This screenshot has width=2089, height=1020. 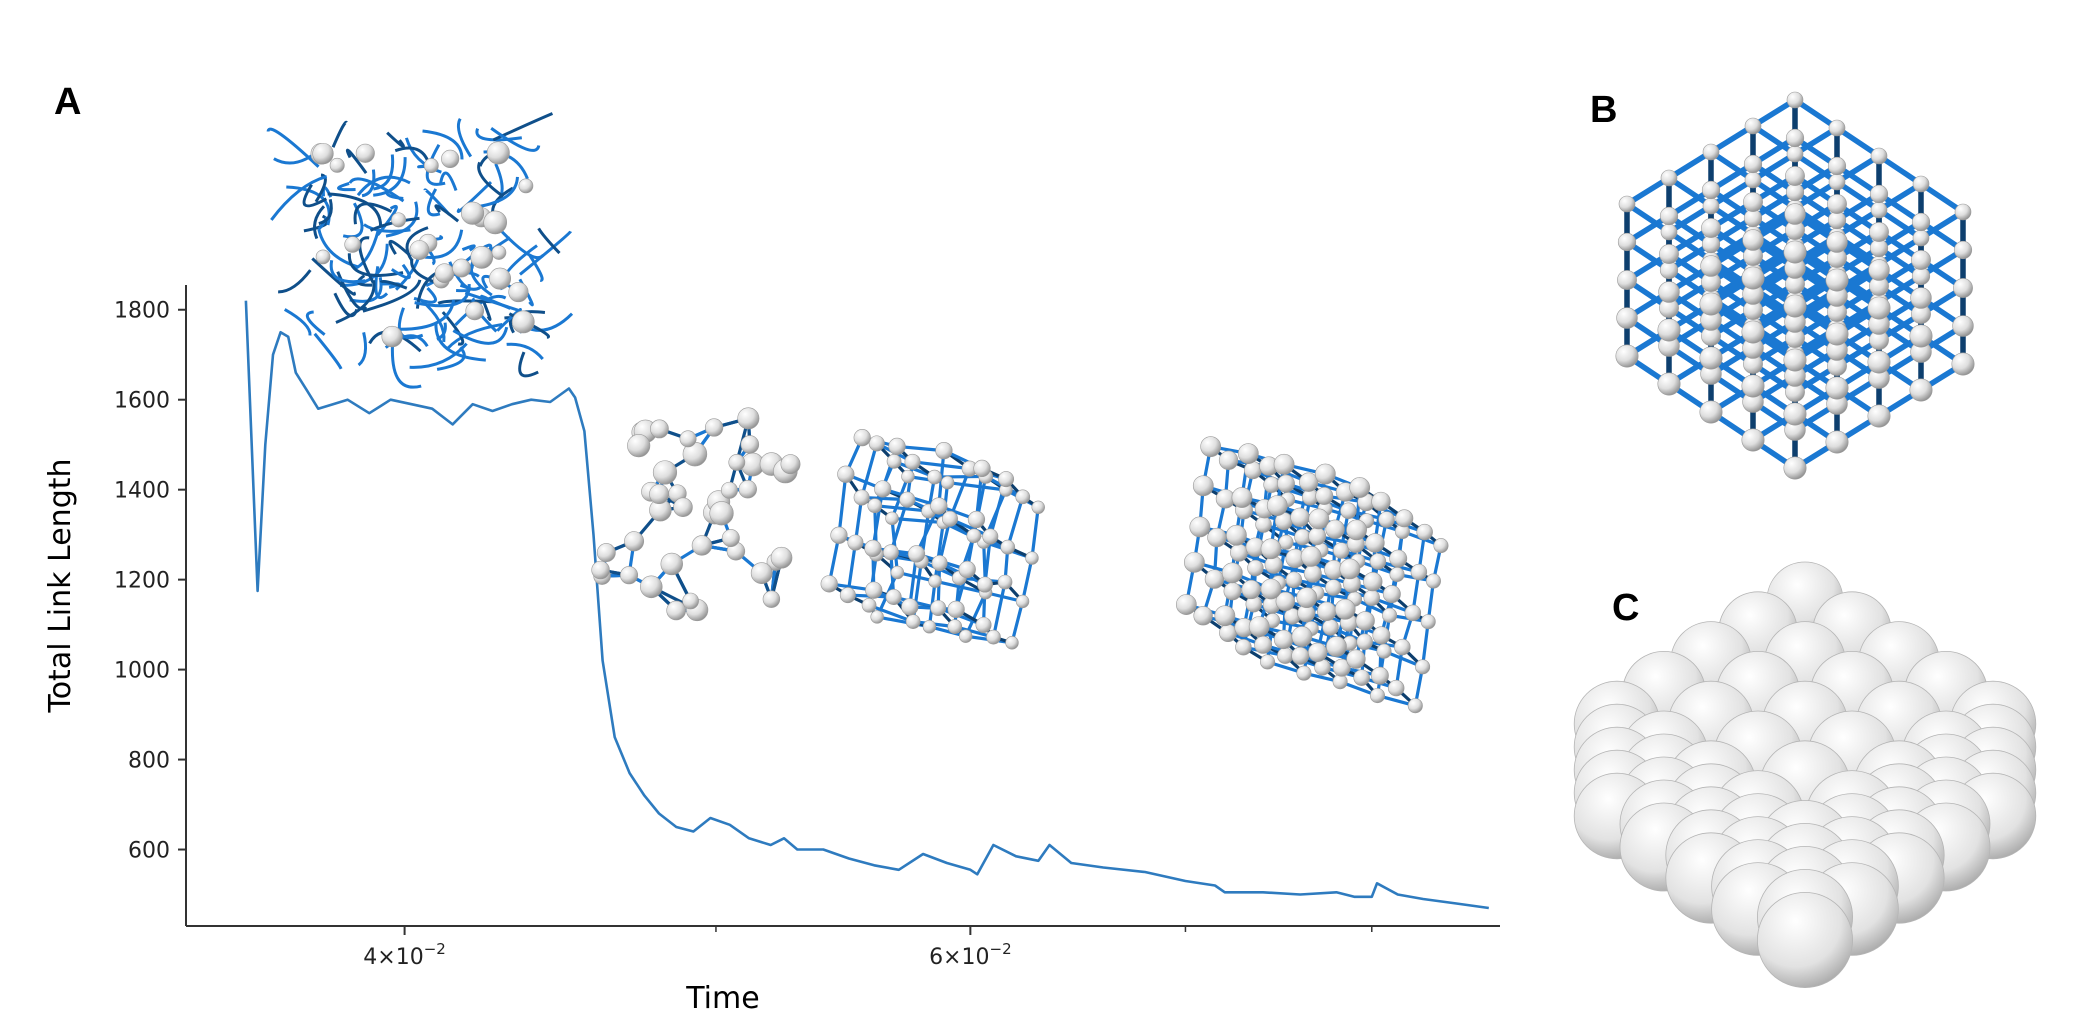 What do you see at coordinates (868, 948) in the screenshot?
I see `x-ticks: 4×10−2 6×10−2` at bounding box center [868, 948].